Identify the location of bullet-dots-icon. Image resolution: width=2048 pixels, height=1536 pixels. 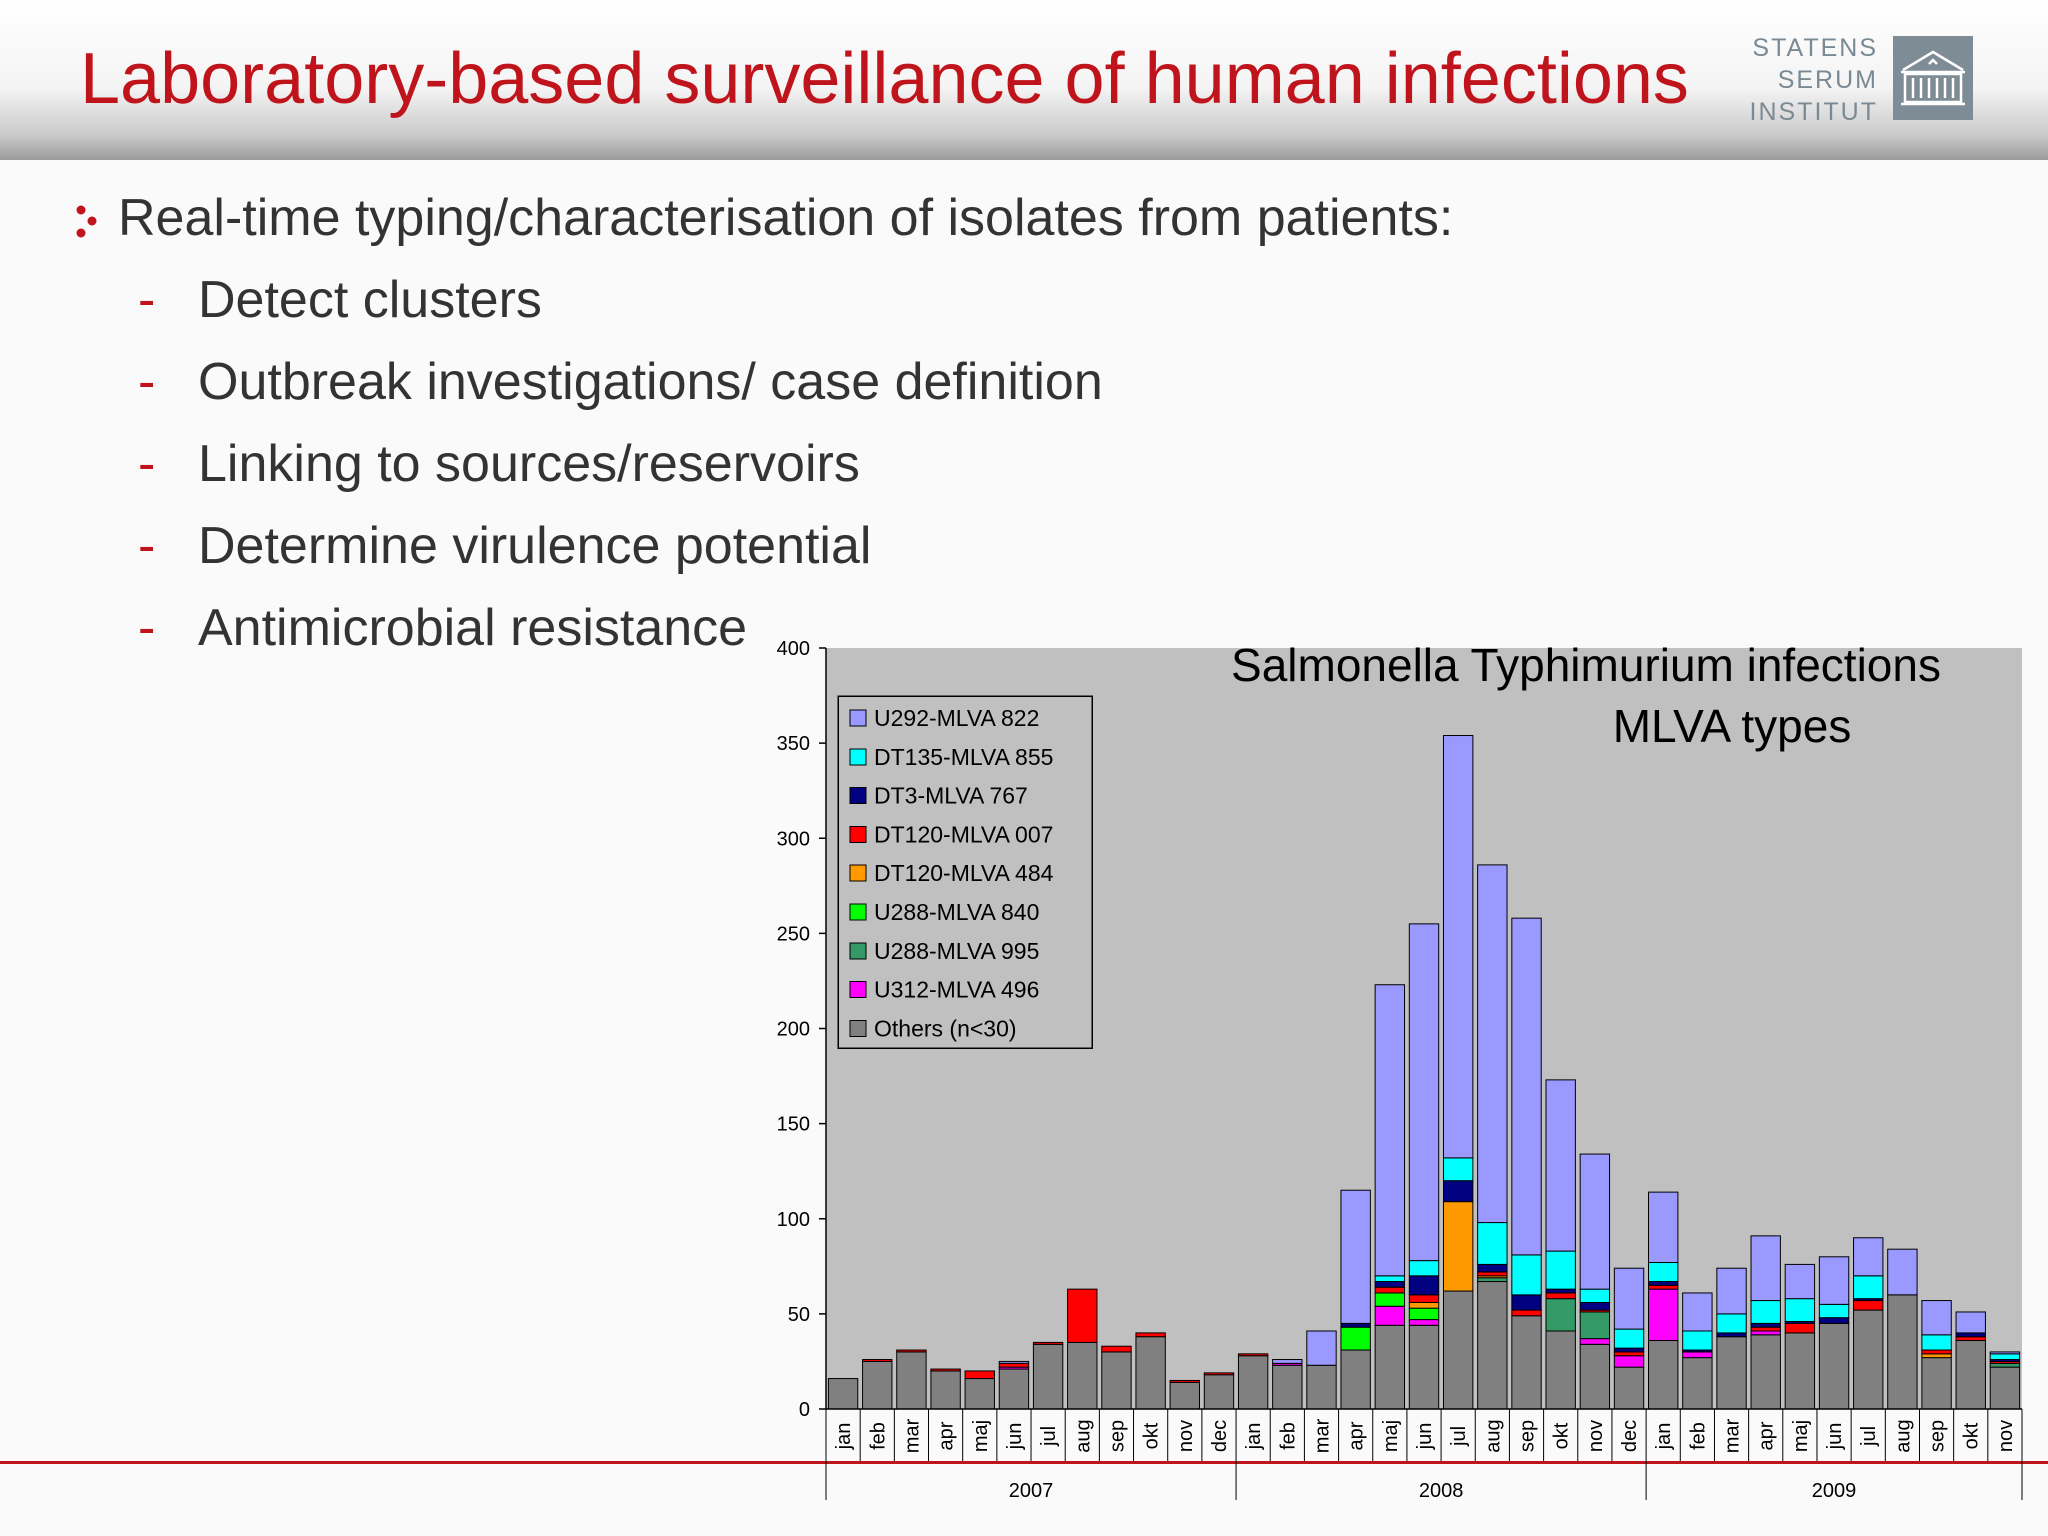
(89, 222).